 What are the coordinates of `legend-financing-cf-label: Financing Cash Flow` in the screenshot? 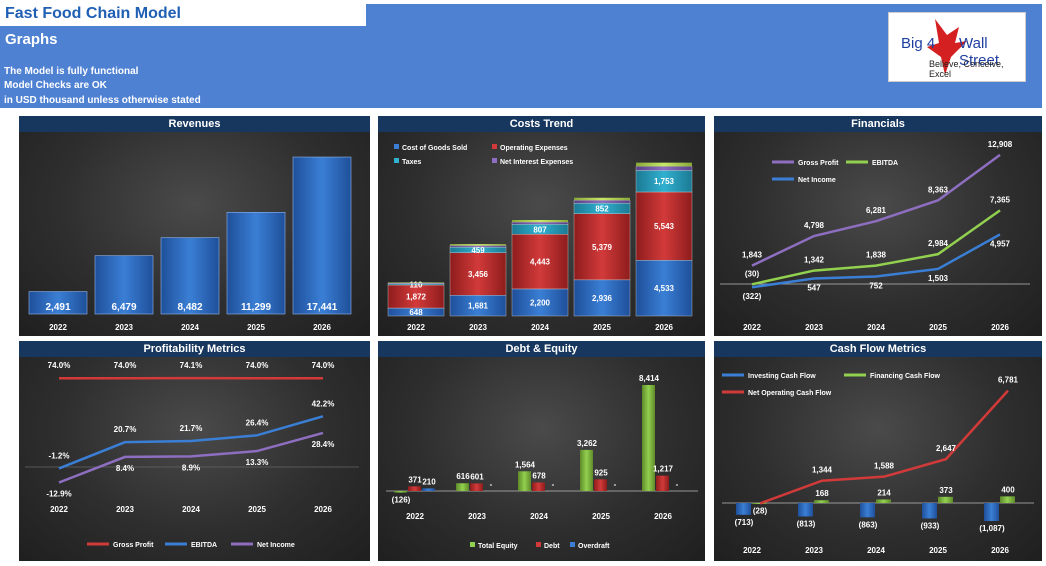 It's located at (905, 376).